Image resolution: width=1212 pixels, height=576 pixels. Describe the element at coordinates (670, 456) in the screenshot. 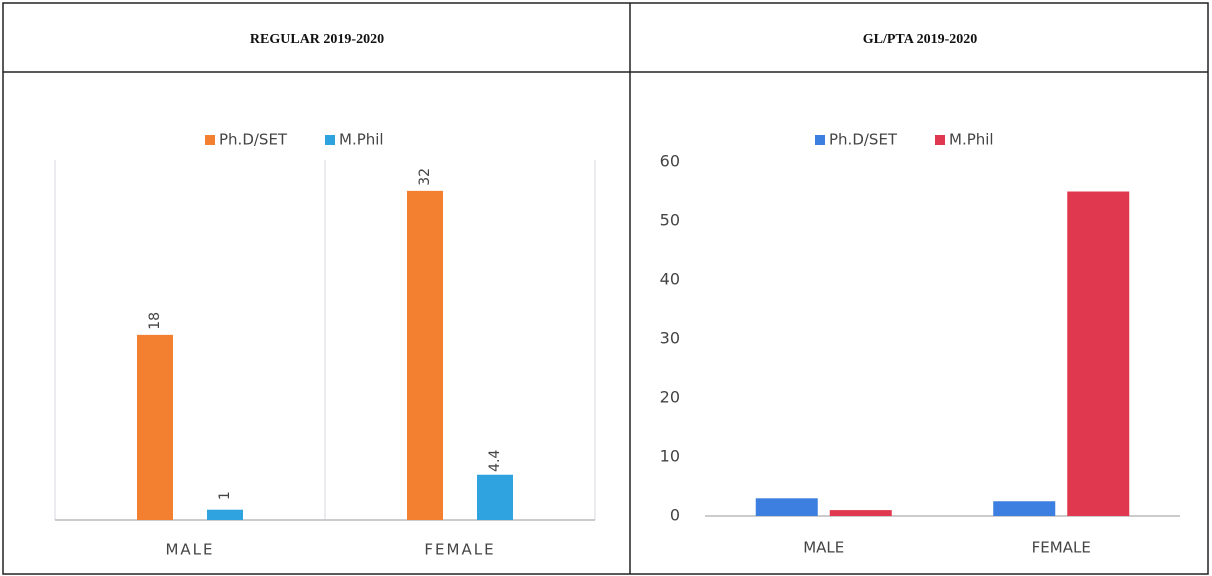

I see `y-tick-label: 10` at that location.